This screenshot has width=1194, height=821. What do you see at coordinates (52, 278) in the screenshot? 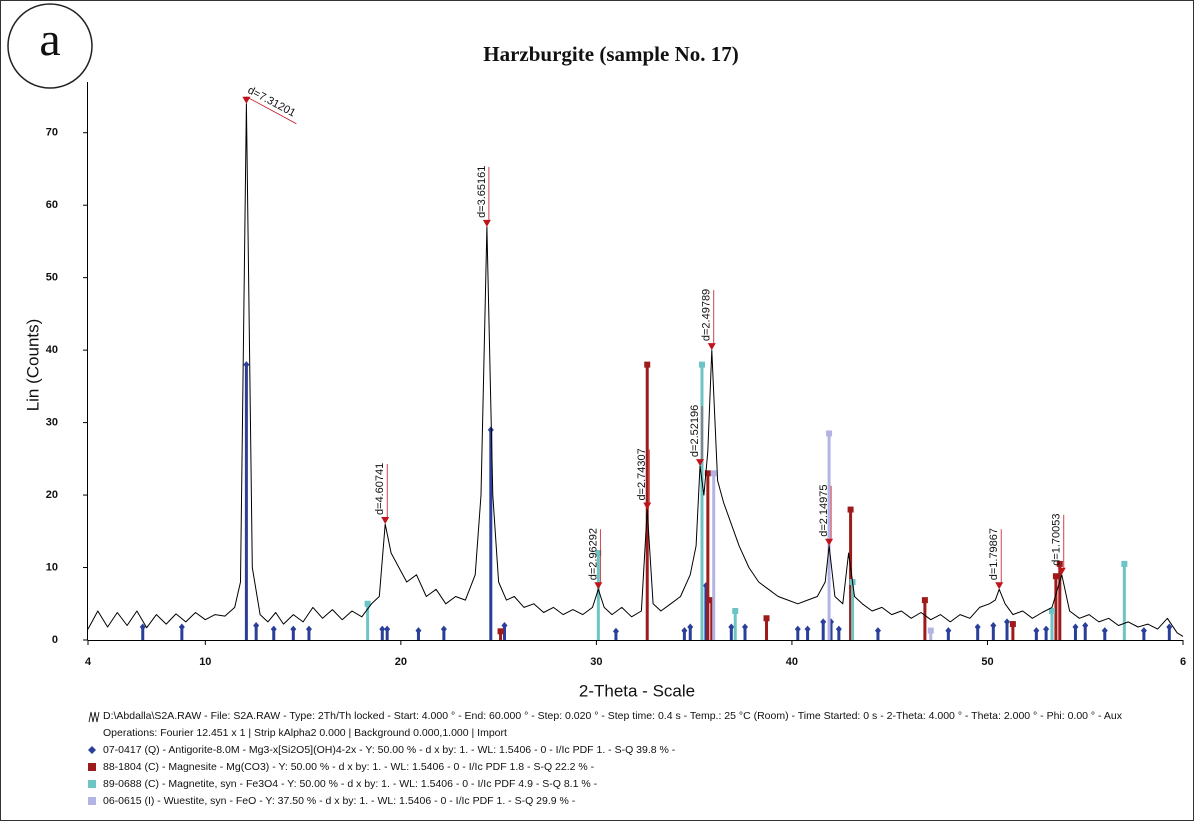
I see `y-tick-label: 50` at bounding box center [52, 278].